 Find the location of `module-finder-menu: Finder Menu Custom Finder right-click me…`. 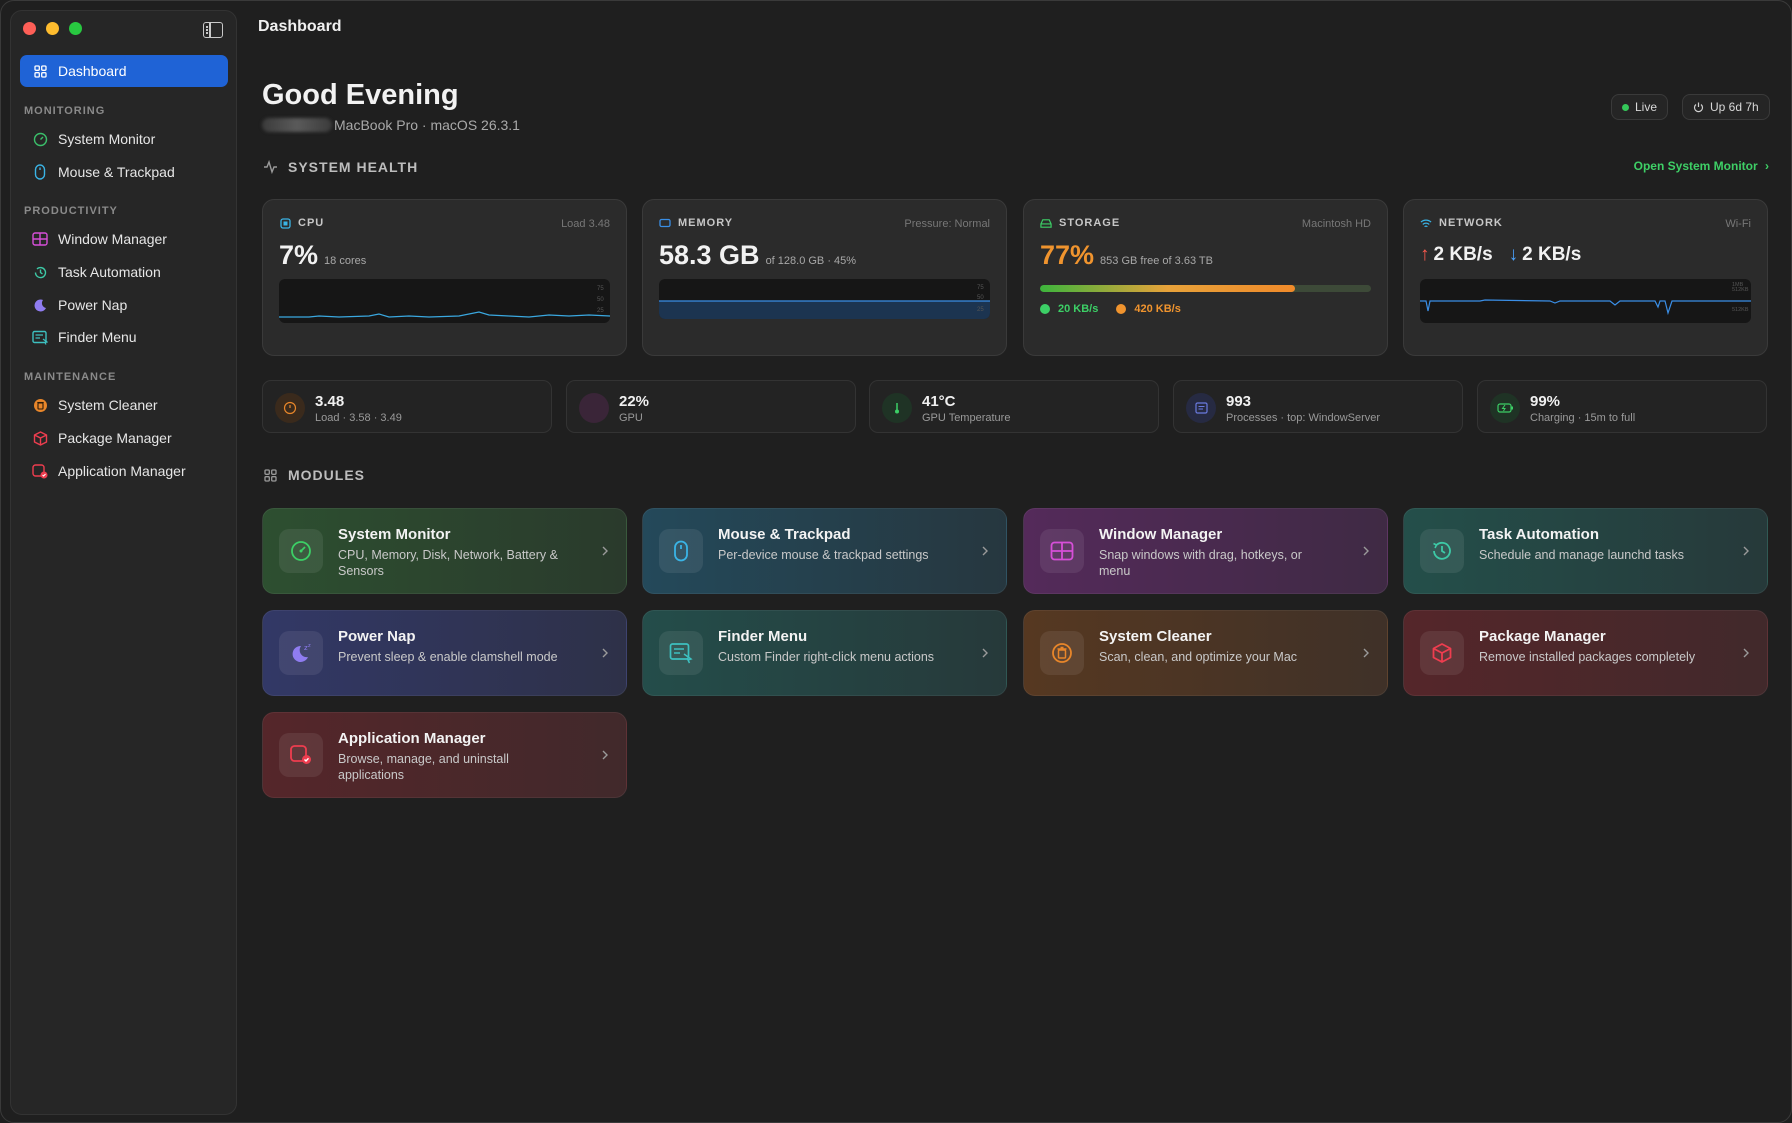

module-finder-menu: Finder Menu Custom Finder right-click me… is located at coordinates (824, 653).